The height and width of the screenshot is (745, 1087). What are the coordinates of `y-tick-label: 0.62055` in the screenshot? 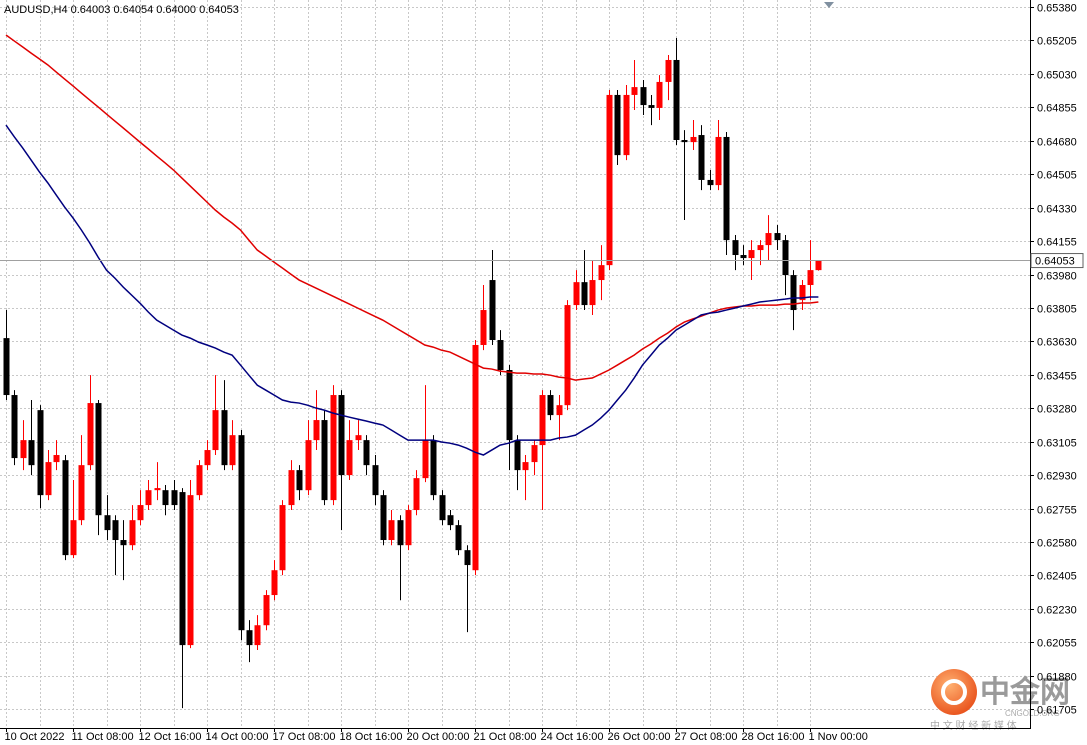 It's located at (1057, 644).